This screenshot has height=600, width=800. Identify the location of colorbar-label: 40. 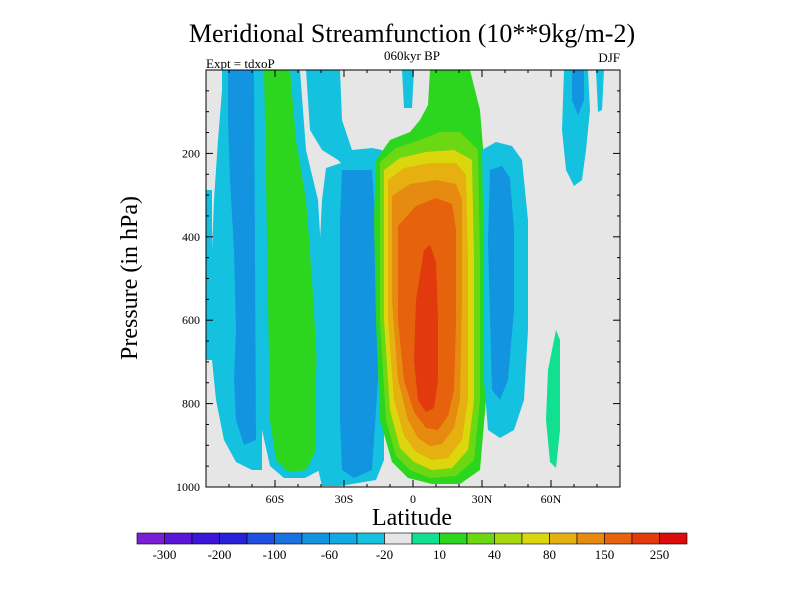
(494, 554).